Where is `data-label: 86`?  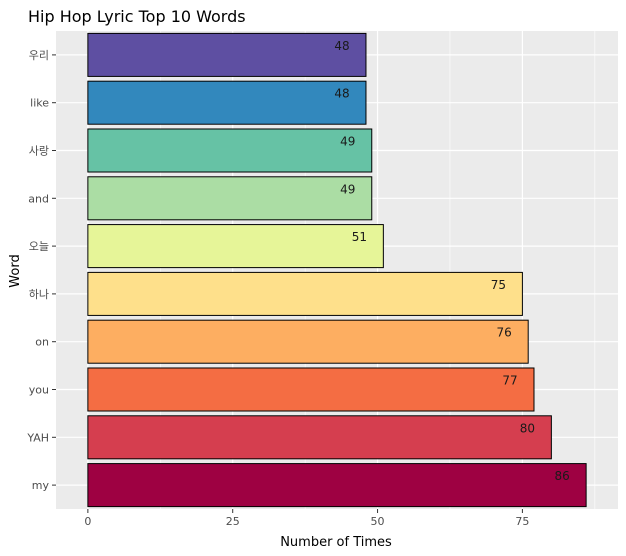
data-label: 86 is located at coordinates (561, 476).